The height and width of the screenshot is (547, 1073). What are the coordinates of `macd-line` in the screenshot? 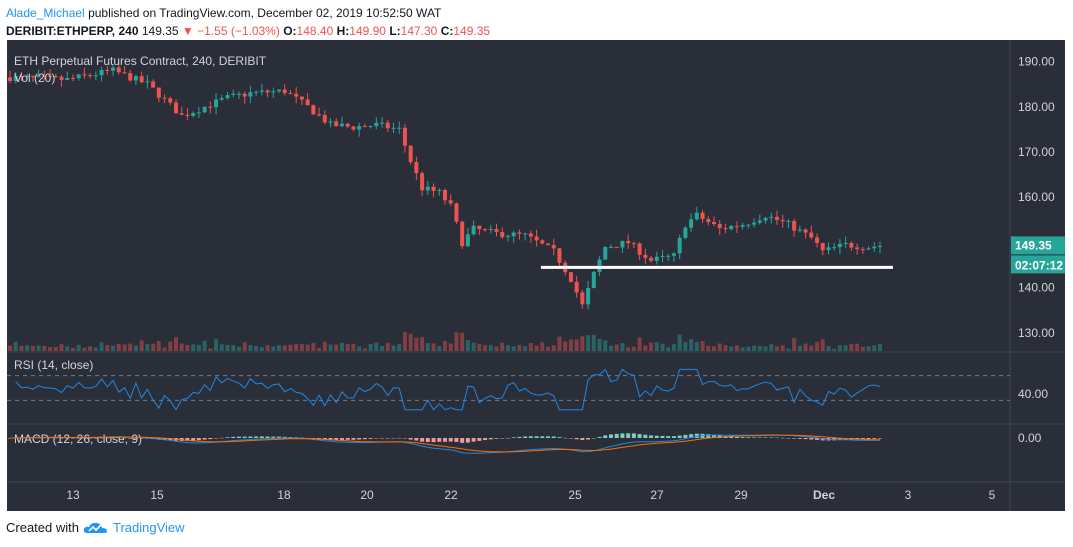 It's located at (445, 444).